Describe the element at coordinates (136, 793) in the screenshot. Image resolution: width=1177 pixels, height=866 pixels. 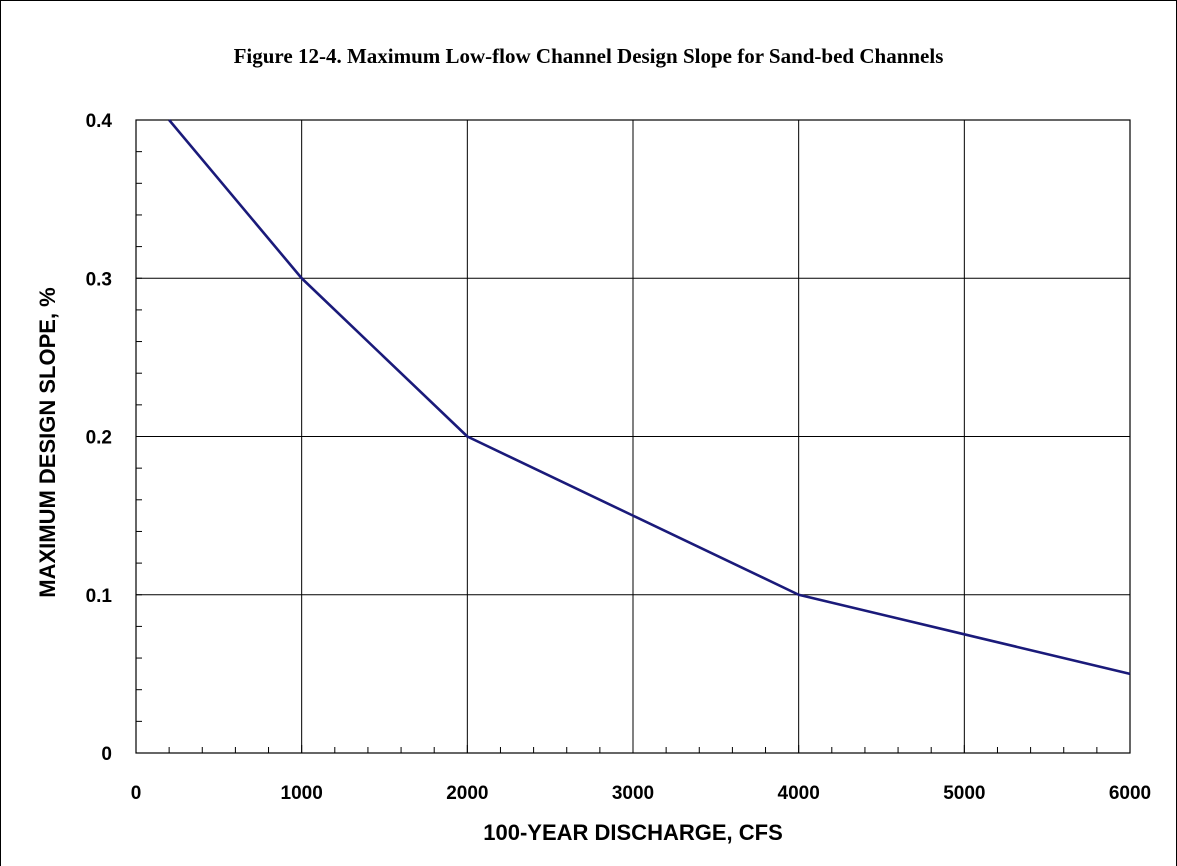
I see `x-tick-label: 0` at that location.